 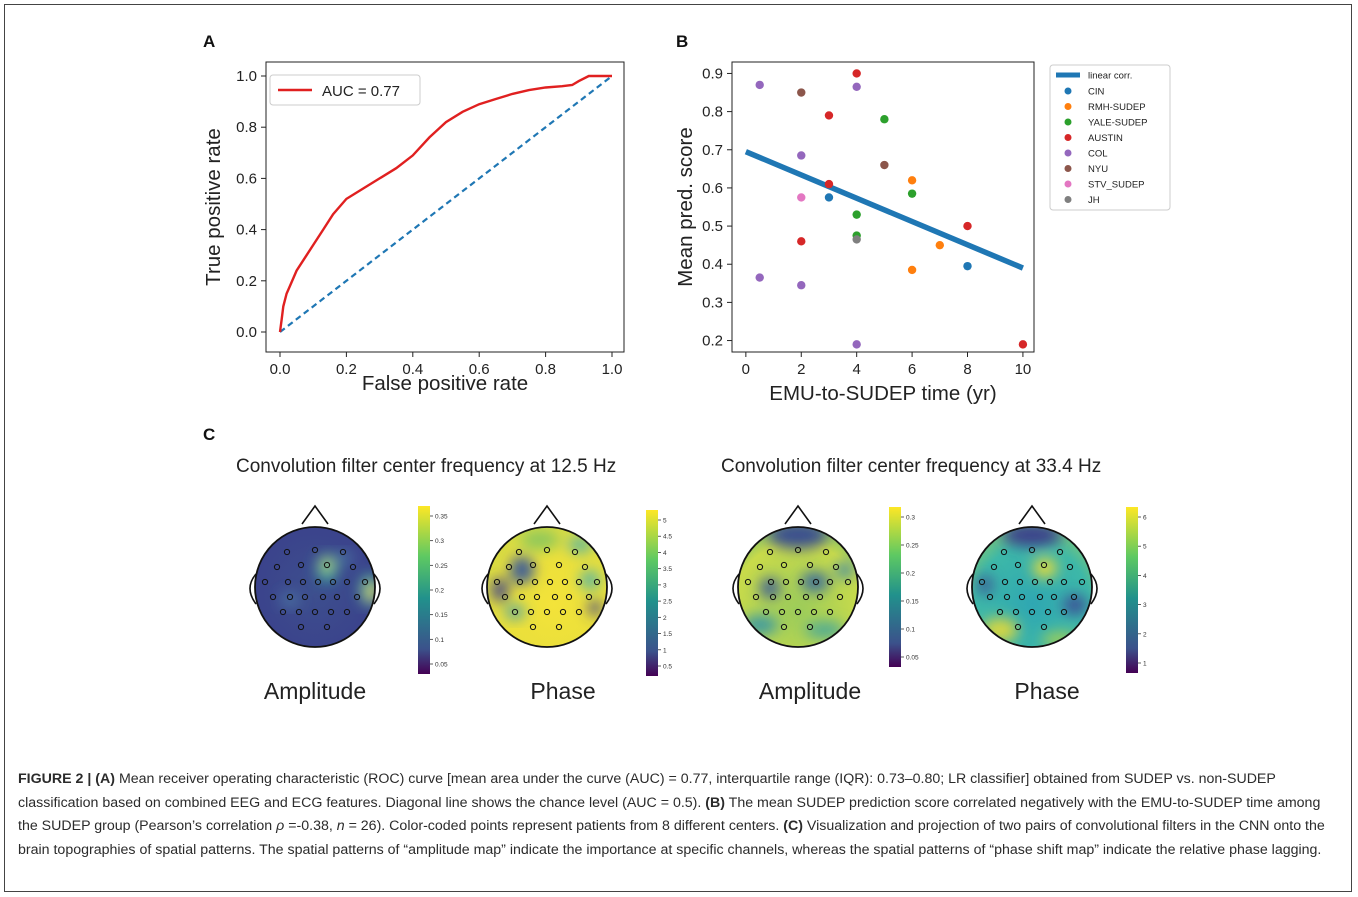 What do you see at coordinates (910, 574) in the screenshot?
I see `colorbar-tick-label: 0.2` at bounding box center [910, 574].